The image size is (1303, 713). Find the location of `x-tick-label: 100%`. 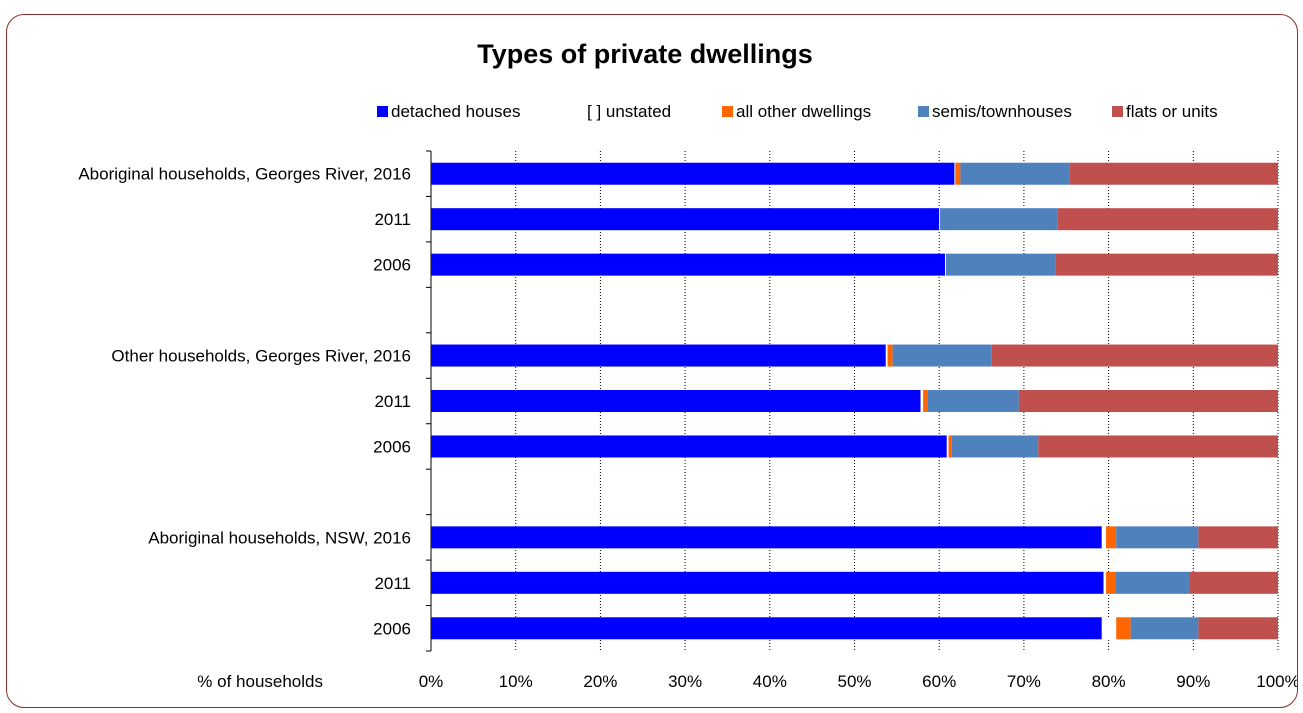

x-tick-label: 100% is located at coordinates (1276, 681).